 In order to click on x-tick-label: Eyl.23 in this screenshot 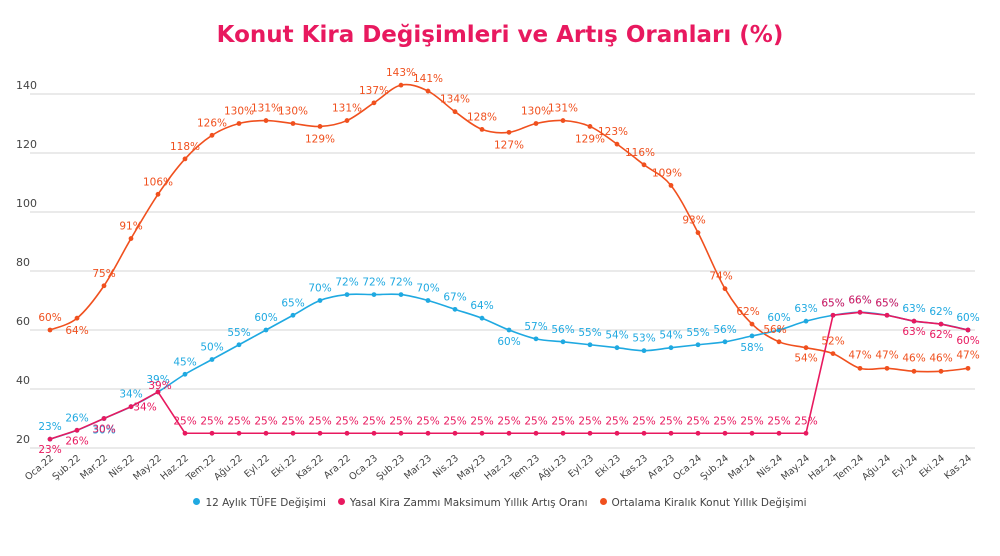, I will do `click(581, 466)`.